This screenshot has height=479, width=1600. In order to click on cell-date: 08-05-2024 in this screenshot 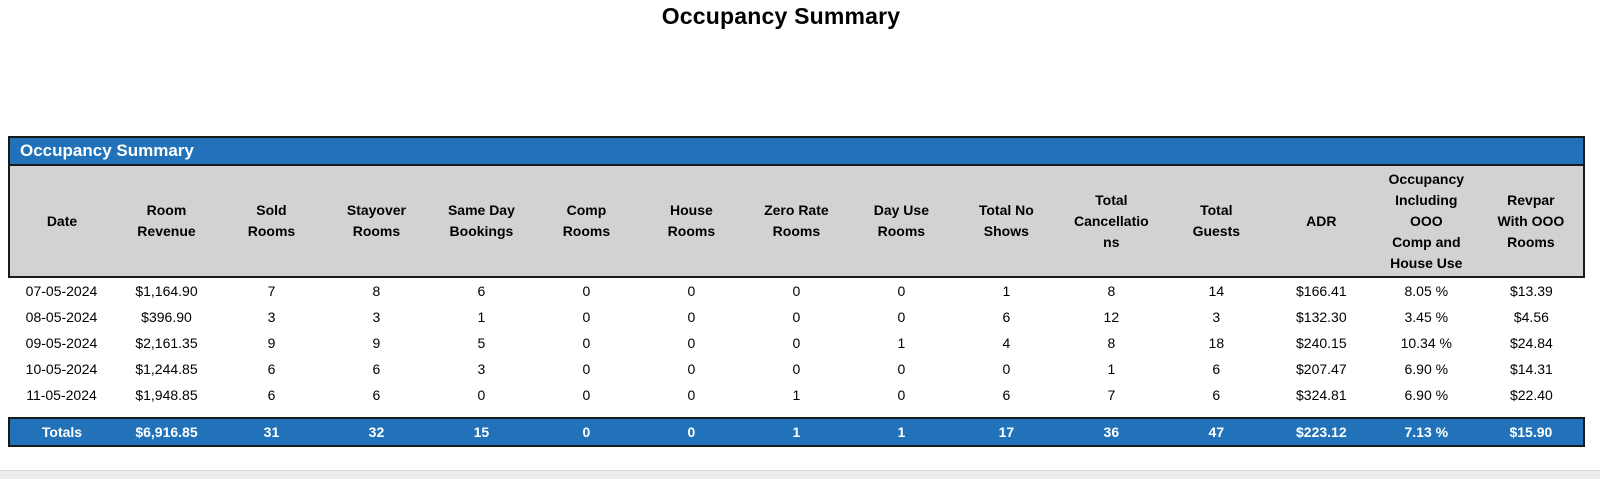, I will do `click(61, 317)`.